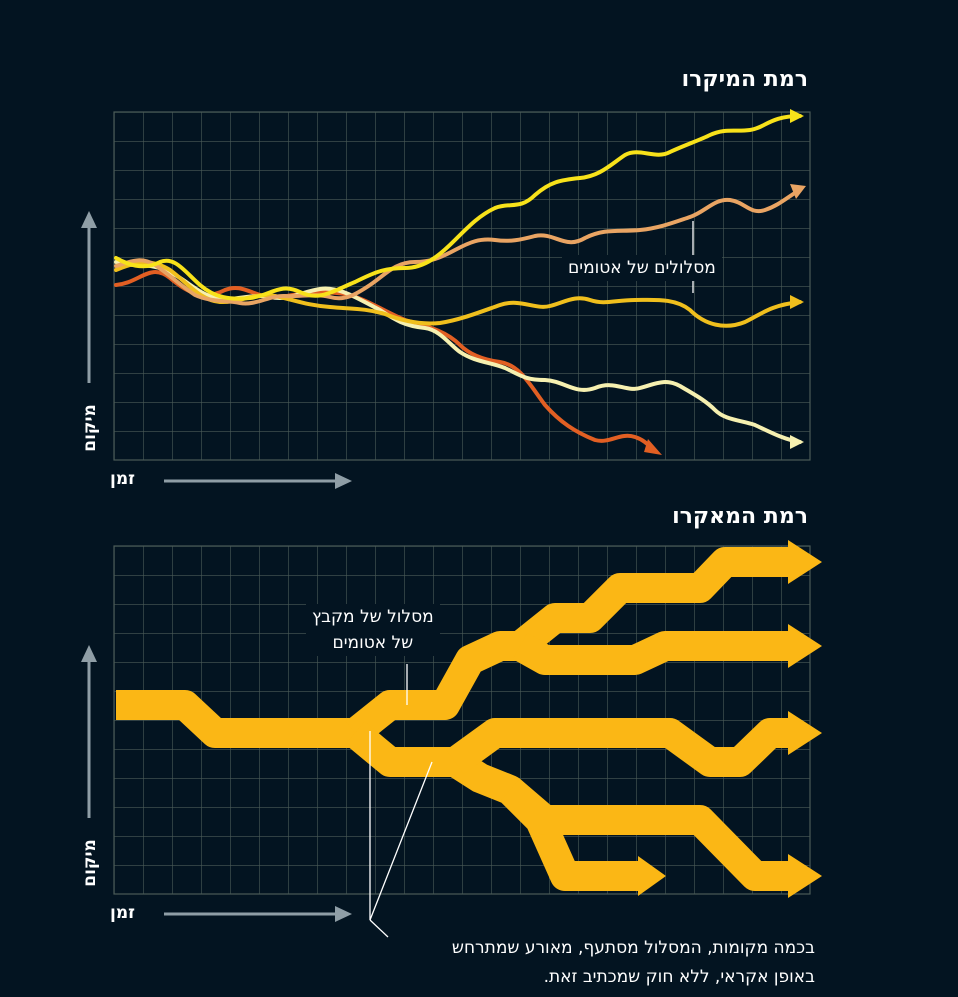  What do you see at coordinates (797, 116) in the screenshot?
I see `arrowhead-yellow` at bounding box center [797, 116].